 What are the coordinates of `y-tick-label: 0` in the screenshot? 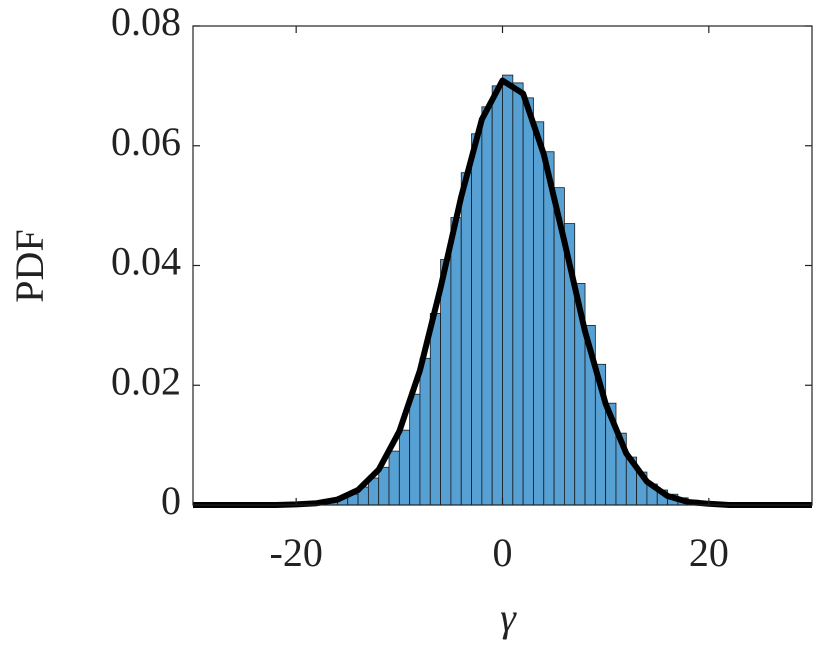 It's located at (171, 500).